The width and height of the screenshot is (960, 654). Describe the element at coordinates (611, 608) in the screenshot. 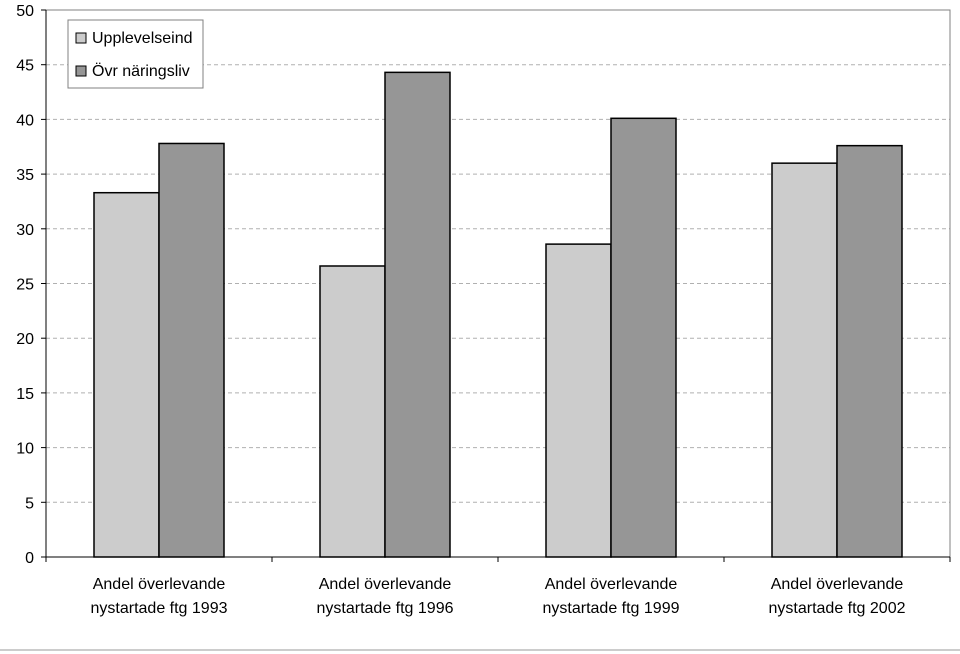

I see `x-category-label: nystartade ftg 1999` at that location.